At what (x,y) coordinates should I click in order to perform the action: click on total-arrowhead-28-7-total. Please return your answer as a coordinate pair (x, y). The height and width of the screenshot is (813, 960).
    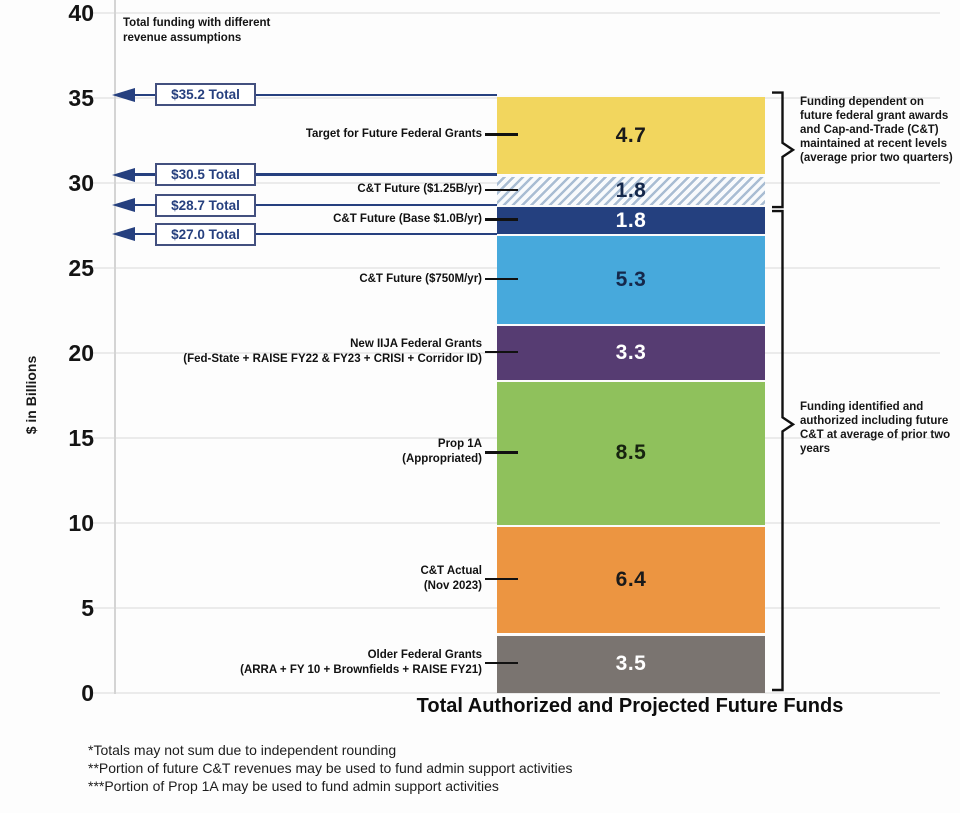
    Looking at the image, I should click on (123, 205).